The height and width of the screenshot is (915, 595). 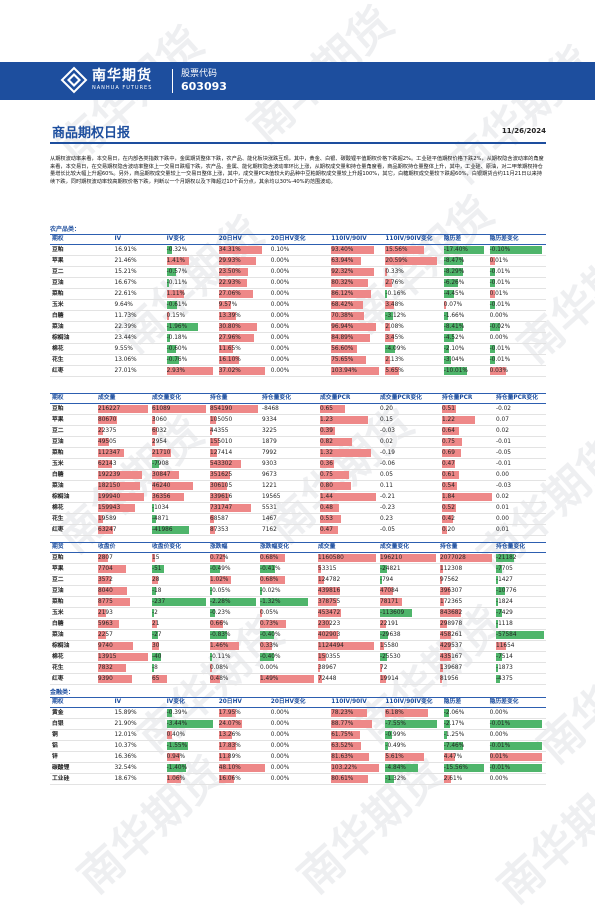 I want to click on cell-value: 白银, so click(x=58, y=724).